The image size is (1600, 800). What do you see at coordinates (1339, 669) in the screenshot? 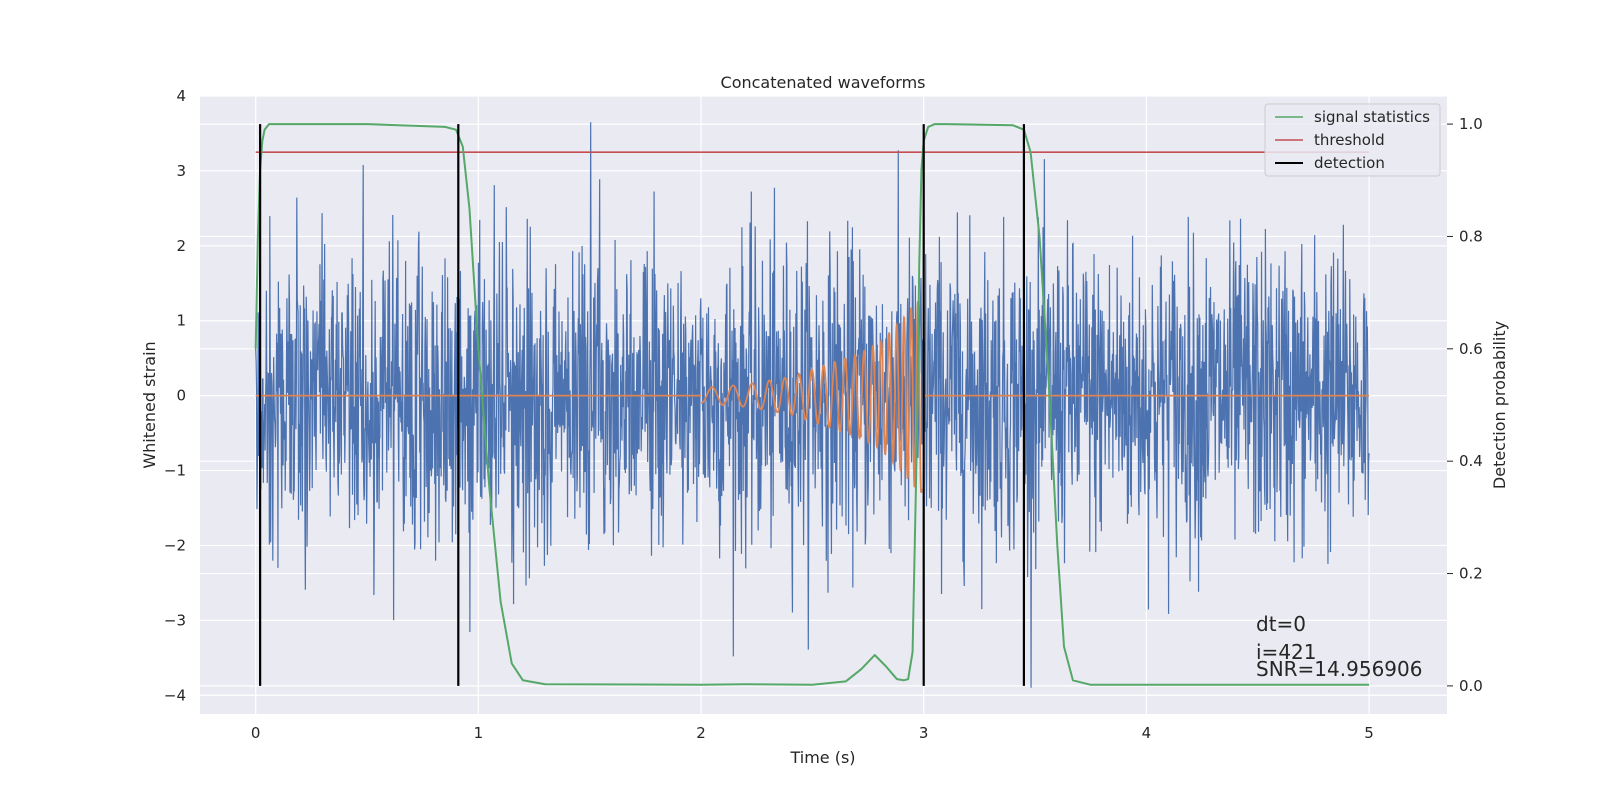
I see `annotation-snr: SNR=14.956906` at bounding box center [1339, 669].